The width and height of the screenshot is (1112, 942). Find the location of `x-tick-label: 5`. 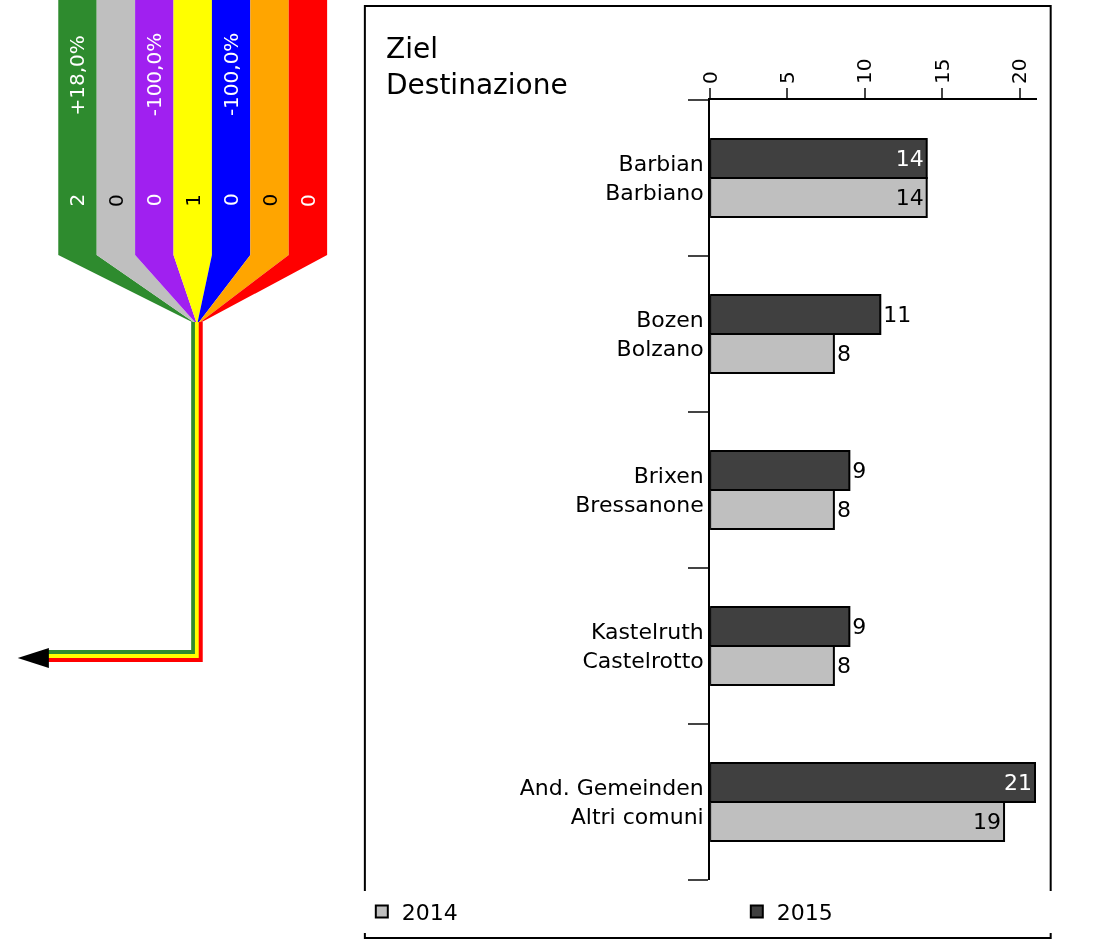

x-tick-label: 5 is located at coordinates (786, 77).